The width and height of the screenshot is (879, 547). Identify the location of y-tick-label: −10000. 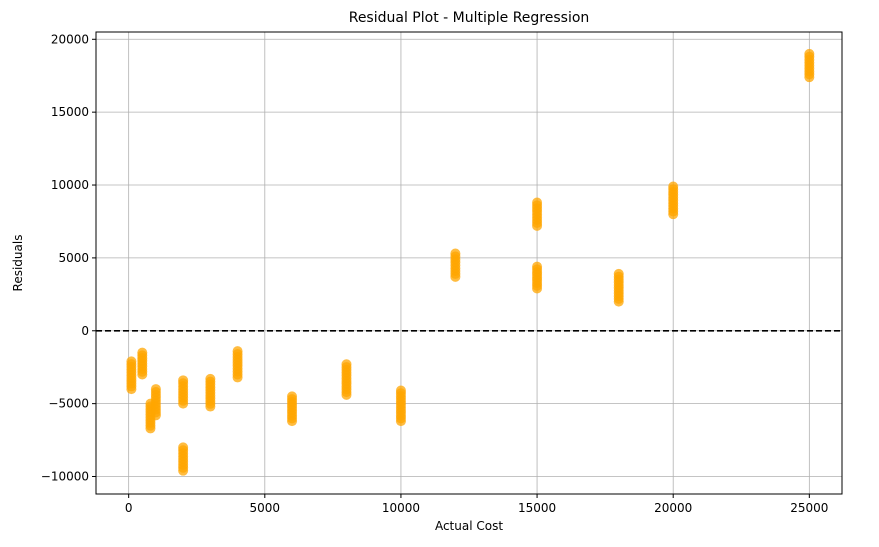
(65, 477).